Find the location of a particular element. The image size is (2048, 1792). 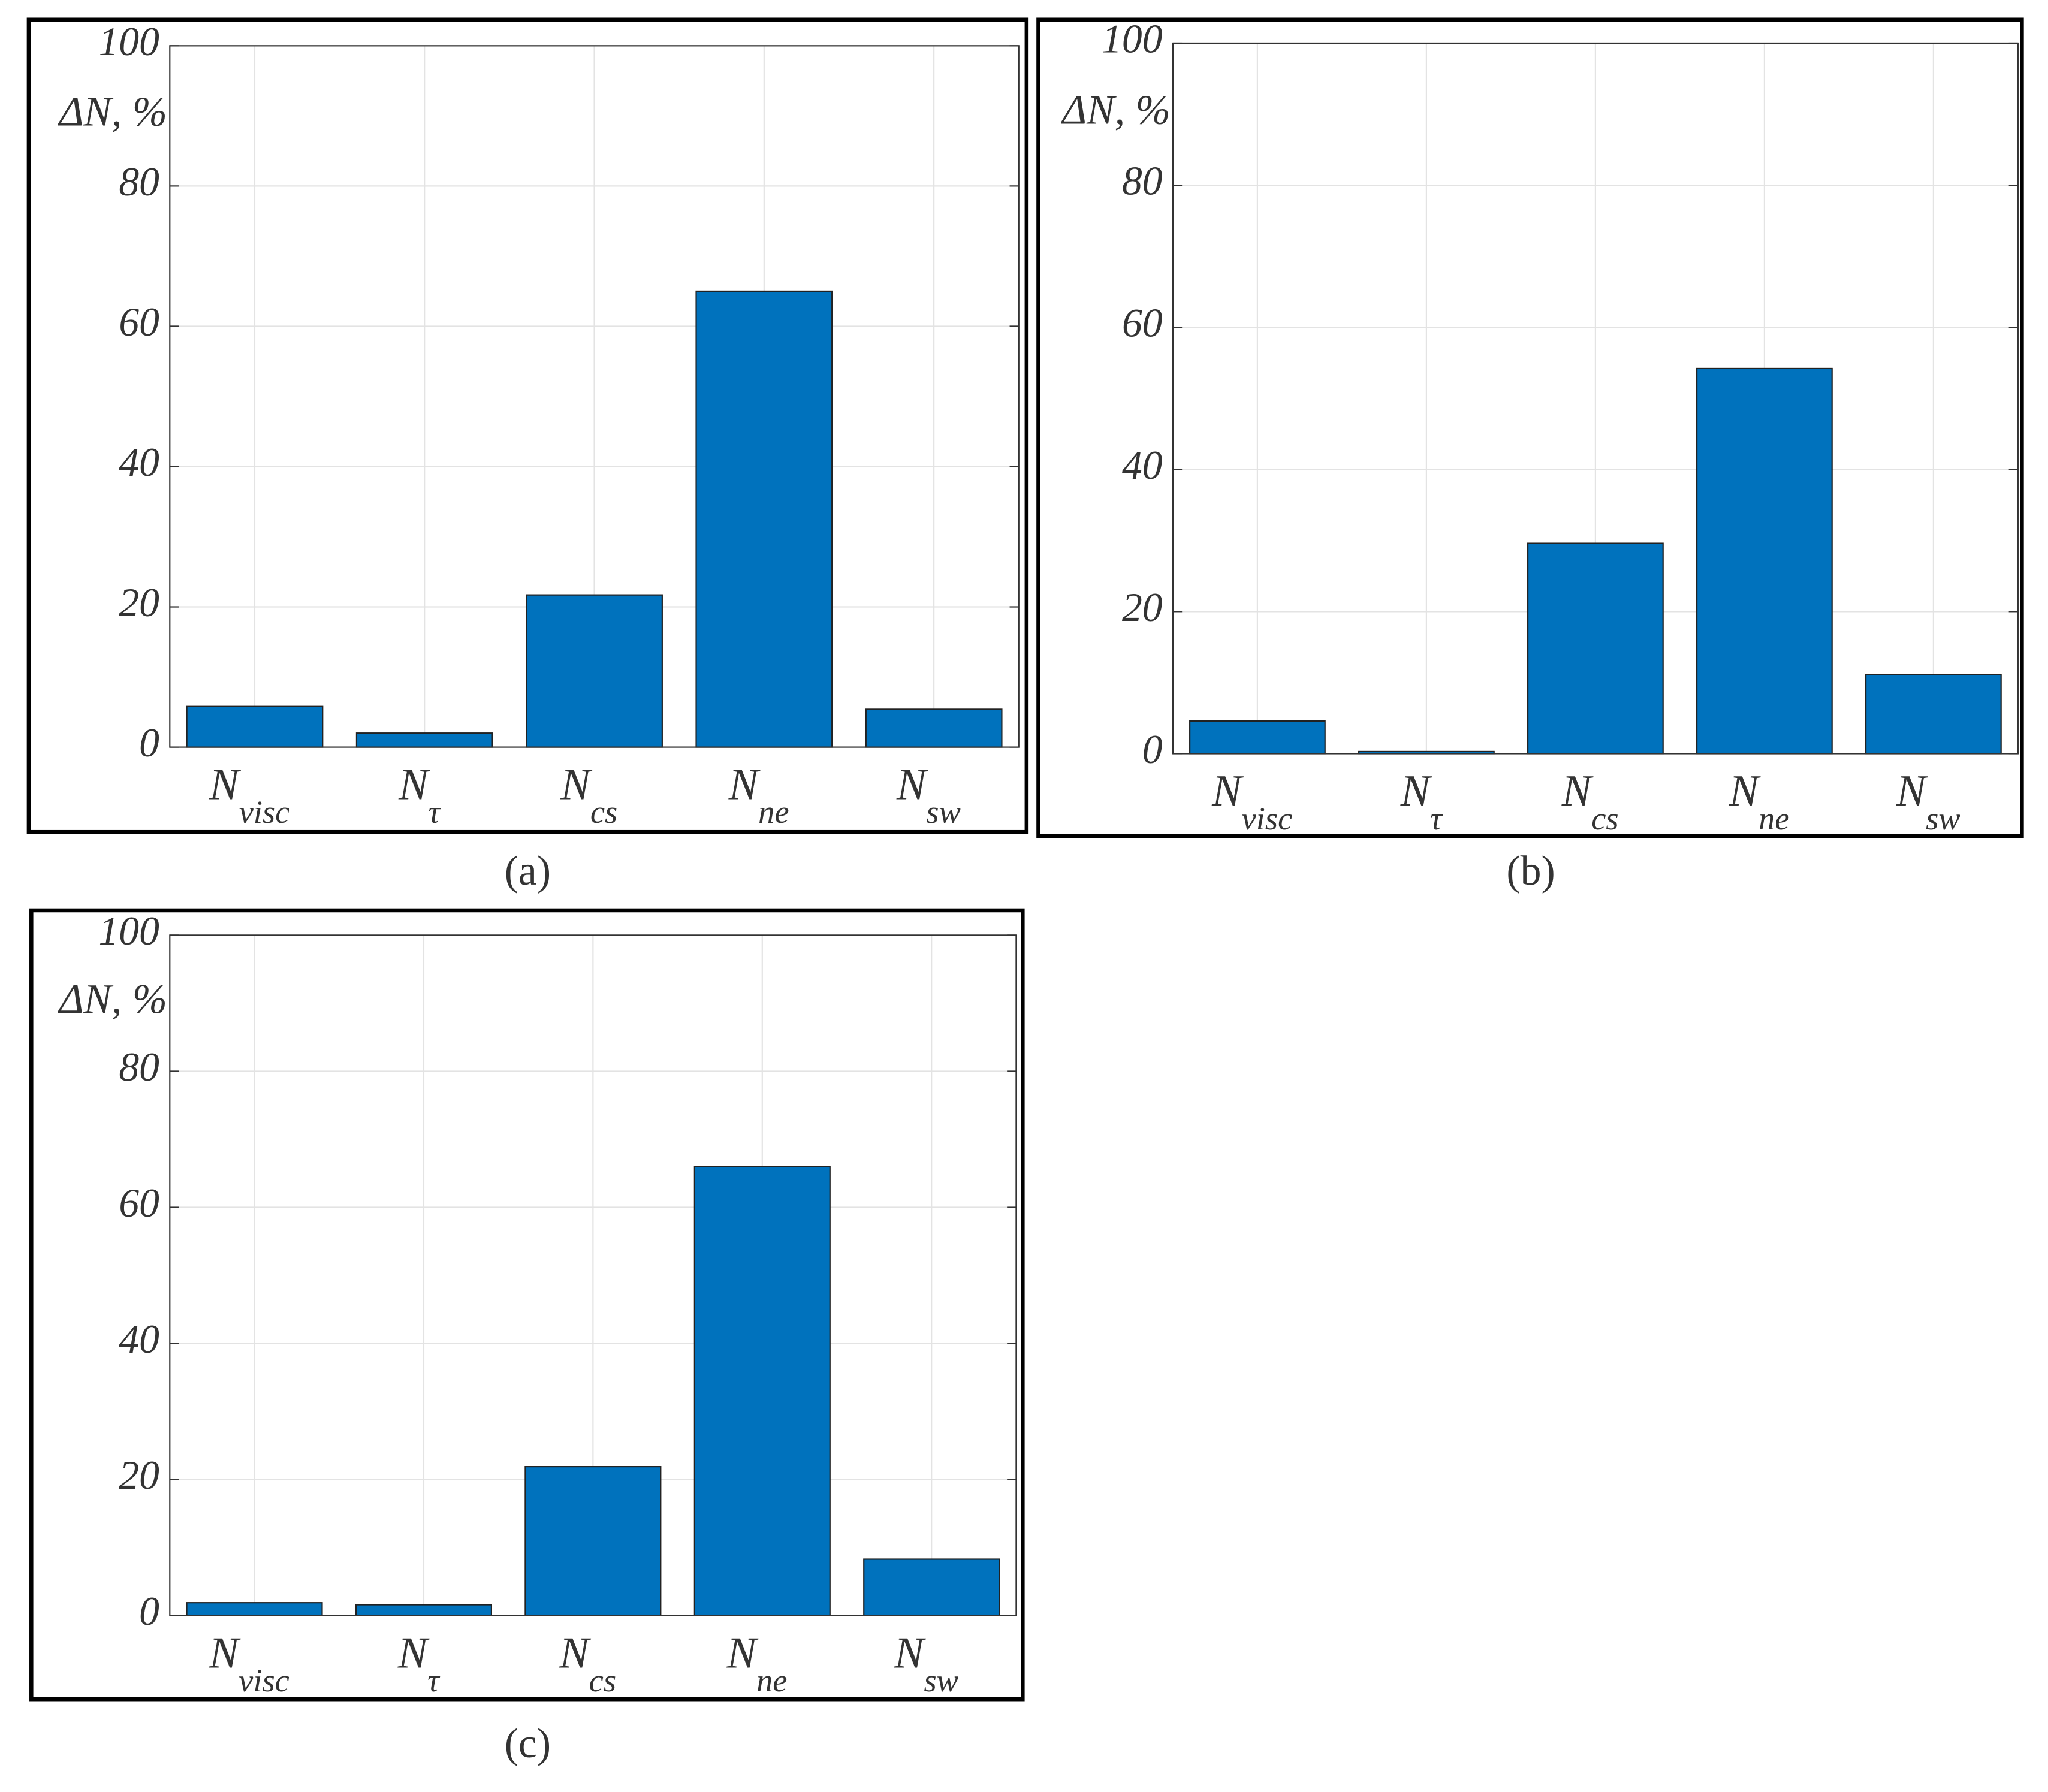

panel-label: (a) is located at coordinates (528, 871).